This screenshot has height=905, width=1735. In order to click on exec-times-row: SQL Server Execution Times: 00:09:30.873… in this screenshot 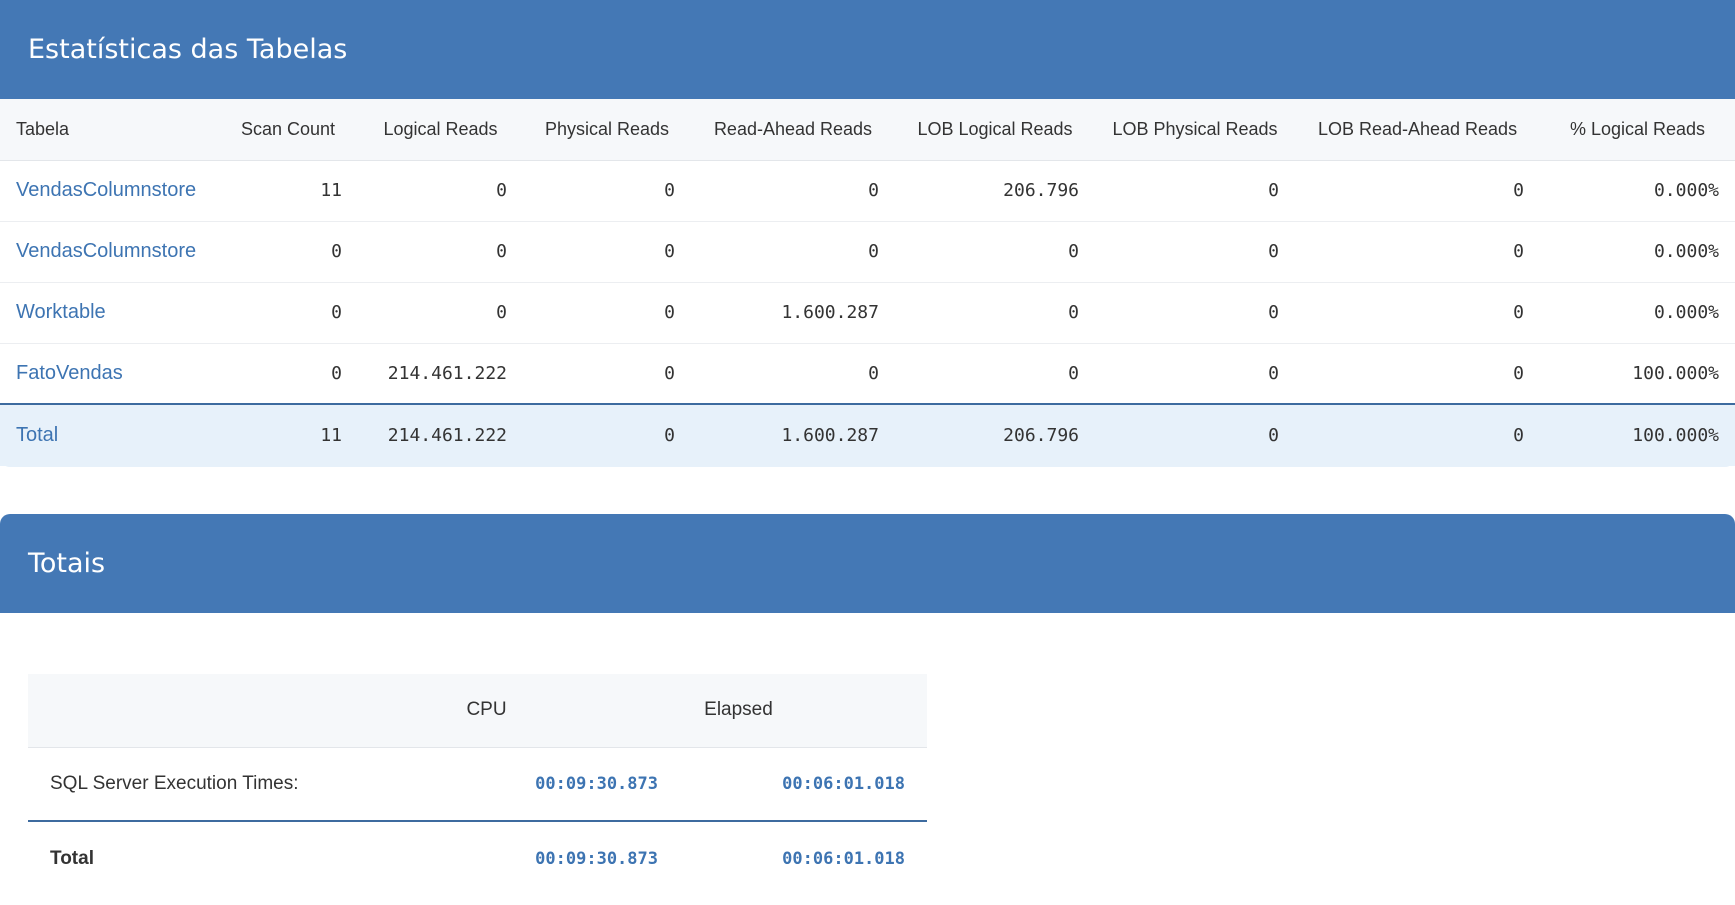, I will do `click(477, 784)`.